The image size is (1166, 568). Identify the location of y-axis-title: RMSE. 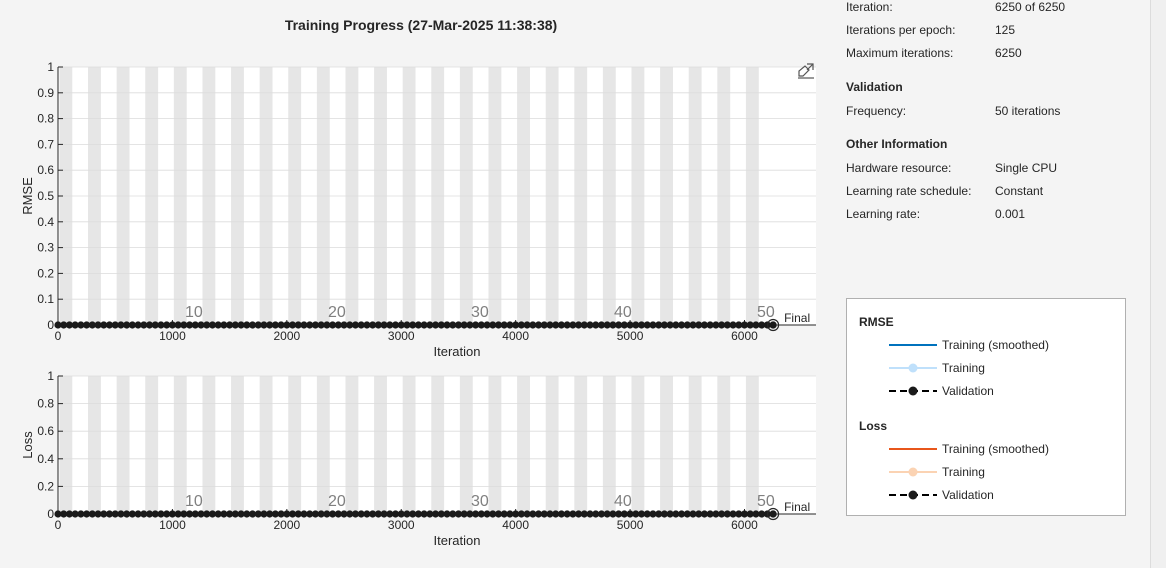
(27, 196).